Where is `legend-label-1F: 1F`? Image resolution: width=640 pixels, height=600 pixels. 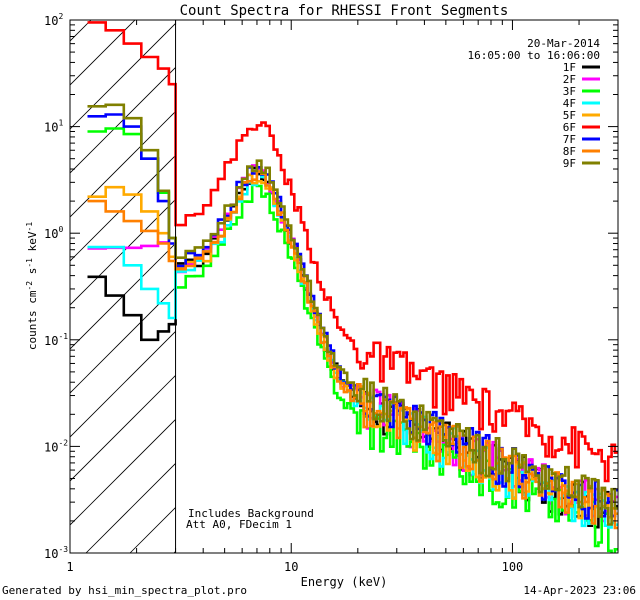 legend-label-1F: 1F is located at coordinates (569, 67).